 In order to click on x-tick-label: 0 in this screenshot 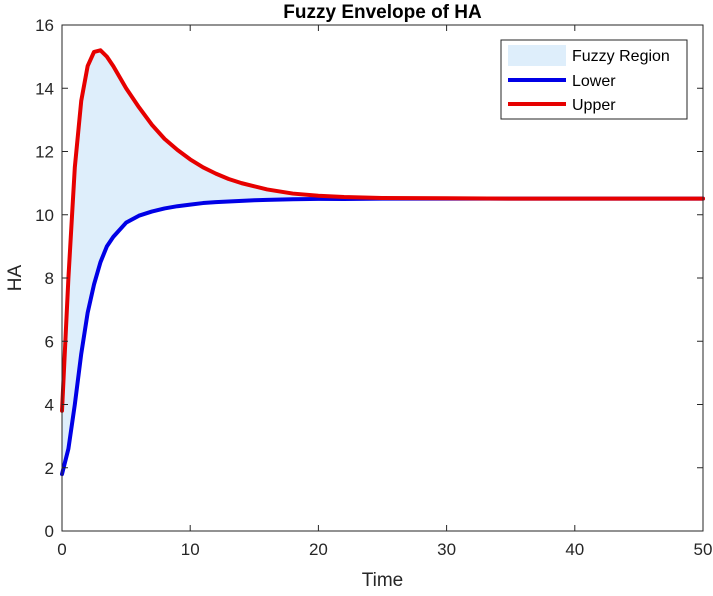, I will do `click(61, 549)`.